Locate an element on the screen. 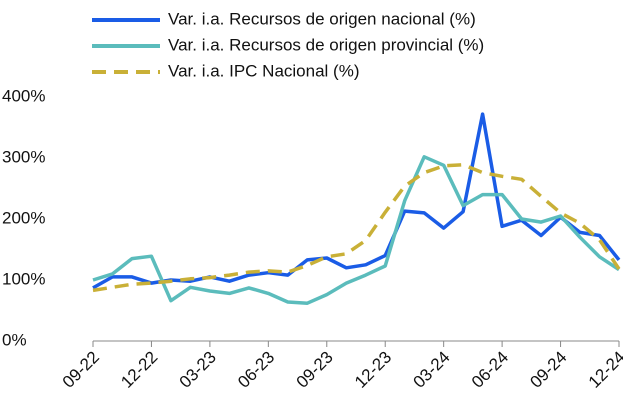 The height and width of the screenshot is (408, 623). x-tick-label: 09-22 is located at coordinates (81, 370).